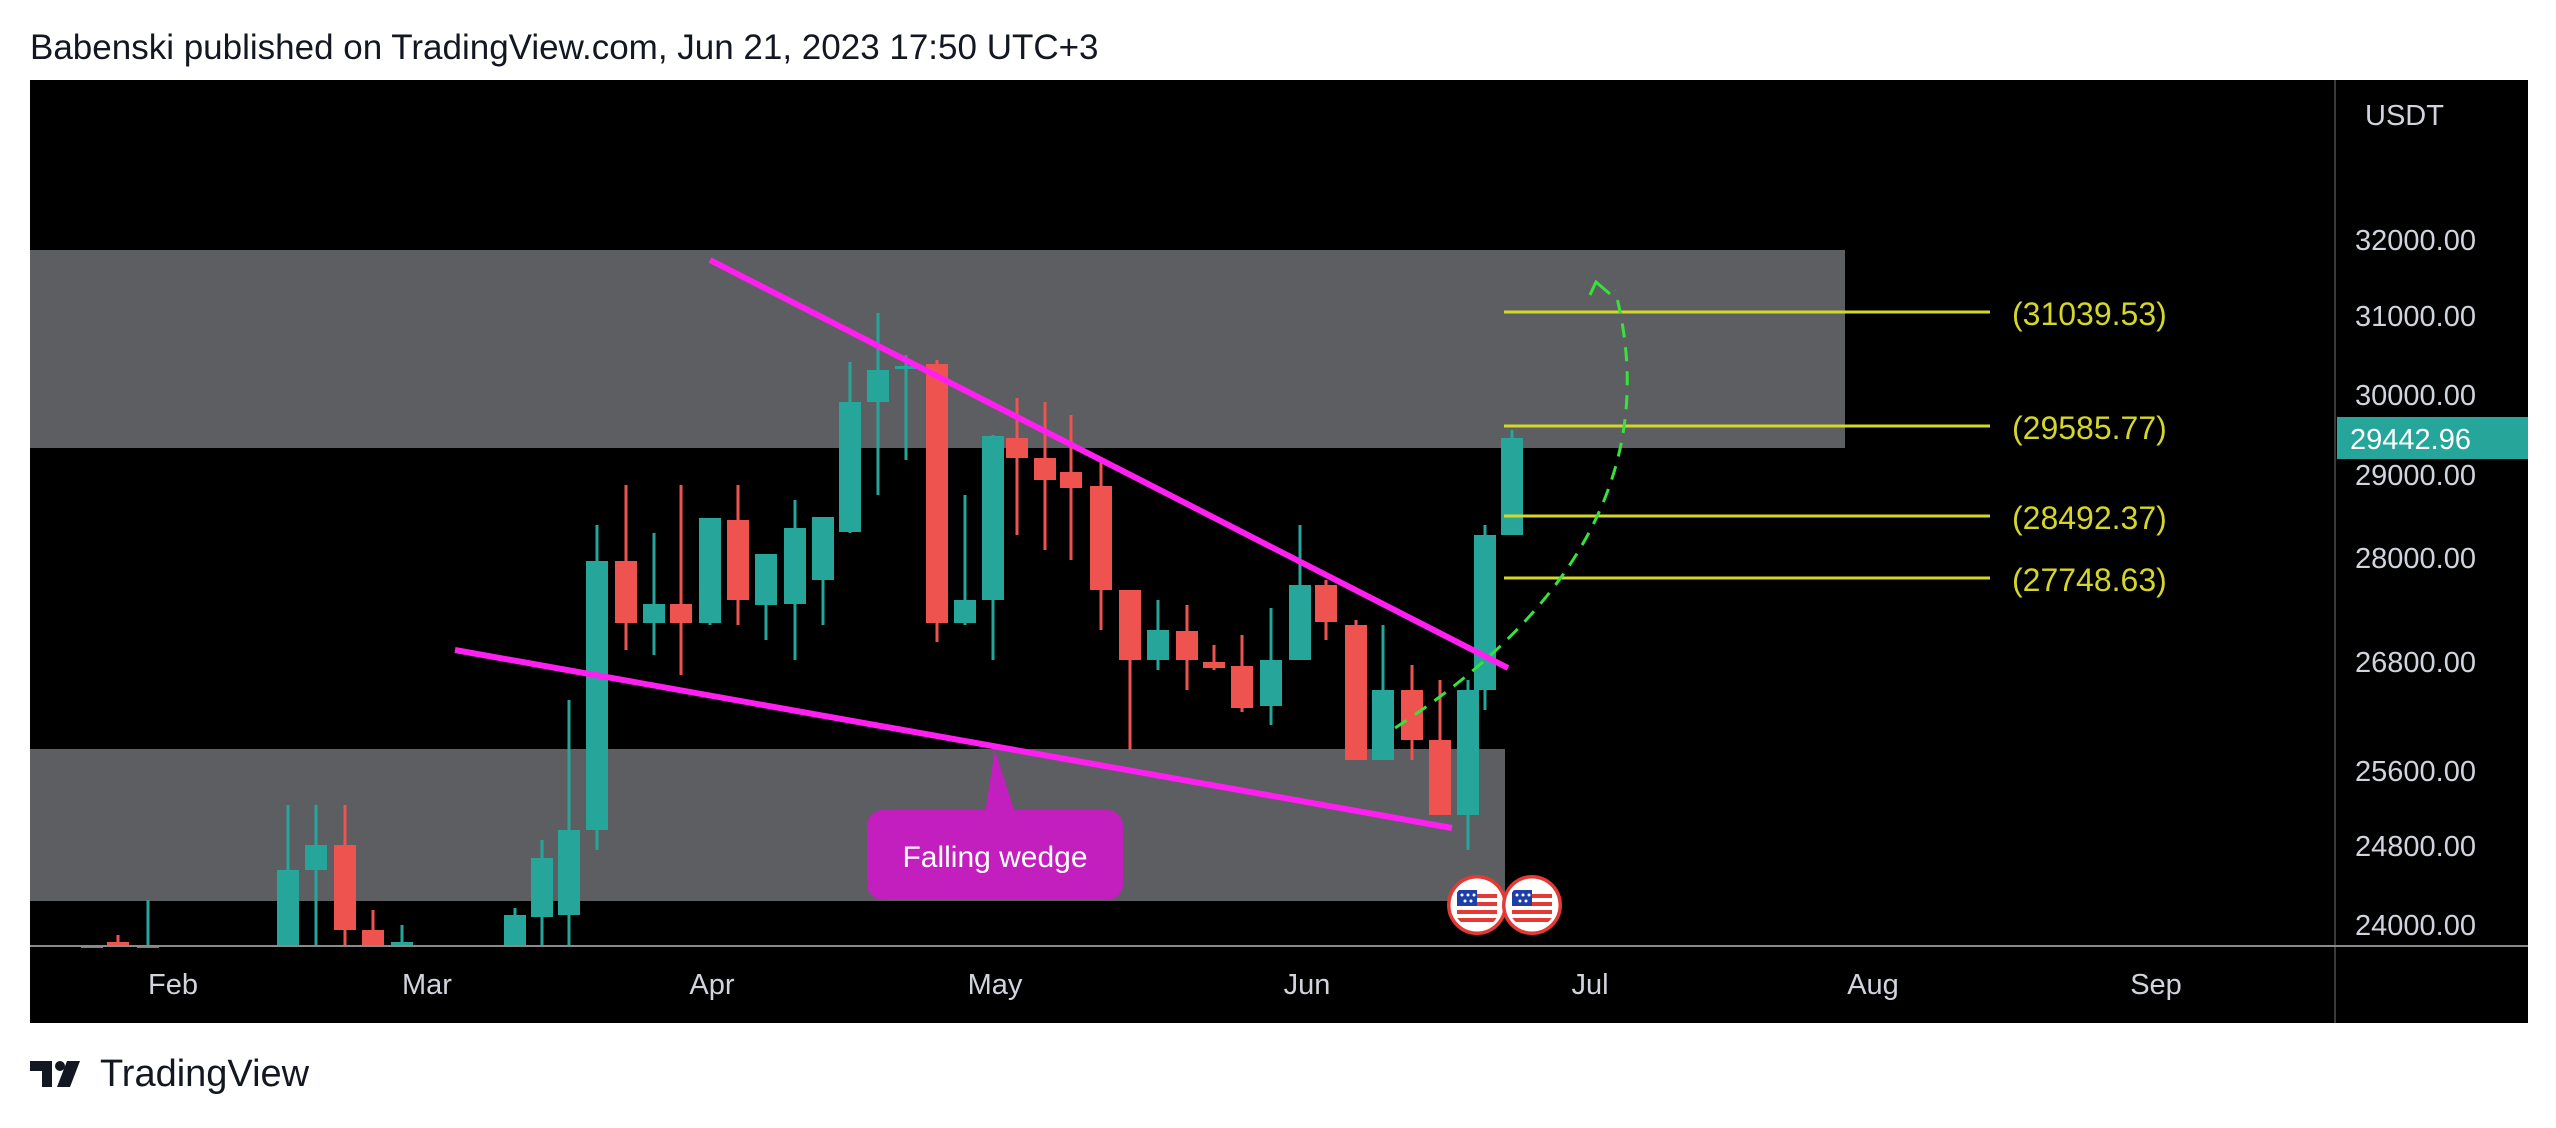 The image size is (2556, 1128). Describe the element at coordinates (995, 985) in the screenshot. I see `x-tick-may: May` at that location.